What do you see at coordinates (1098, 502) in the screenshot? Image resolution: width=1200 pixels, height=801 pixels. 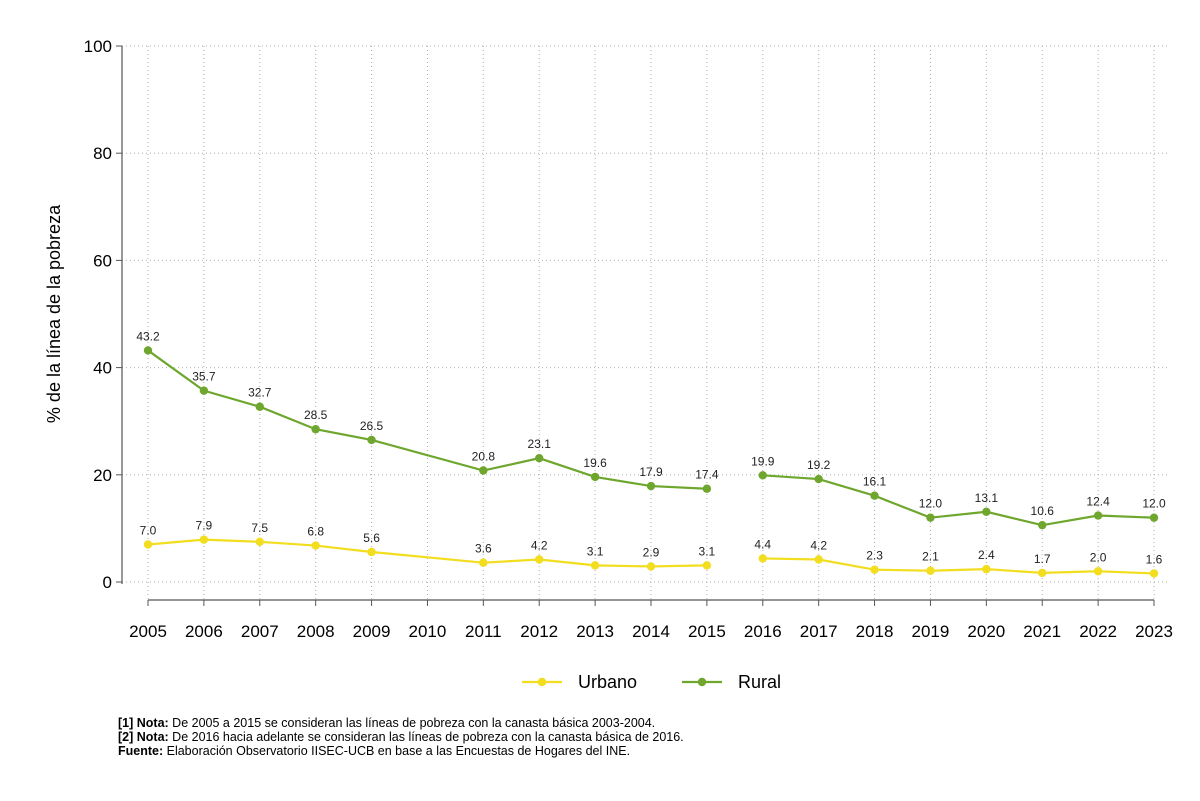 I see `rural-label-2022: 12.4` at bounding box center [1098, 502].